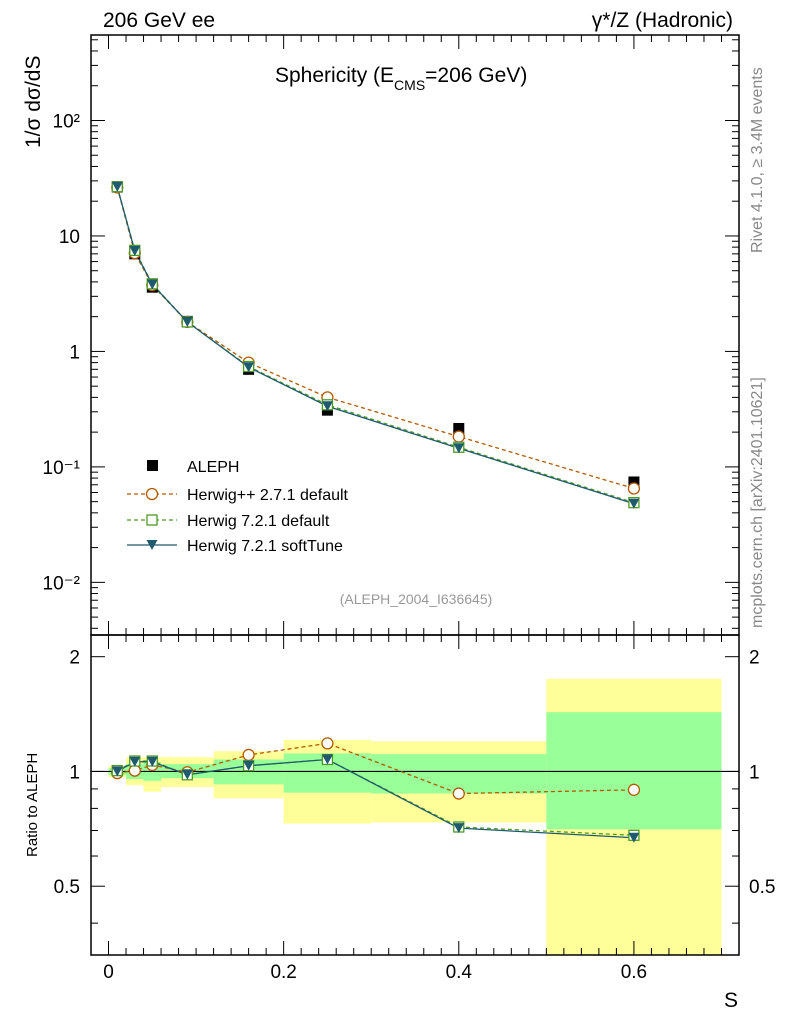  Describe the element at coordinates (108, 972) in the screenshot. I see `x-tick-label: 0` at that location.